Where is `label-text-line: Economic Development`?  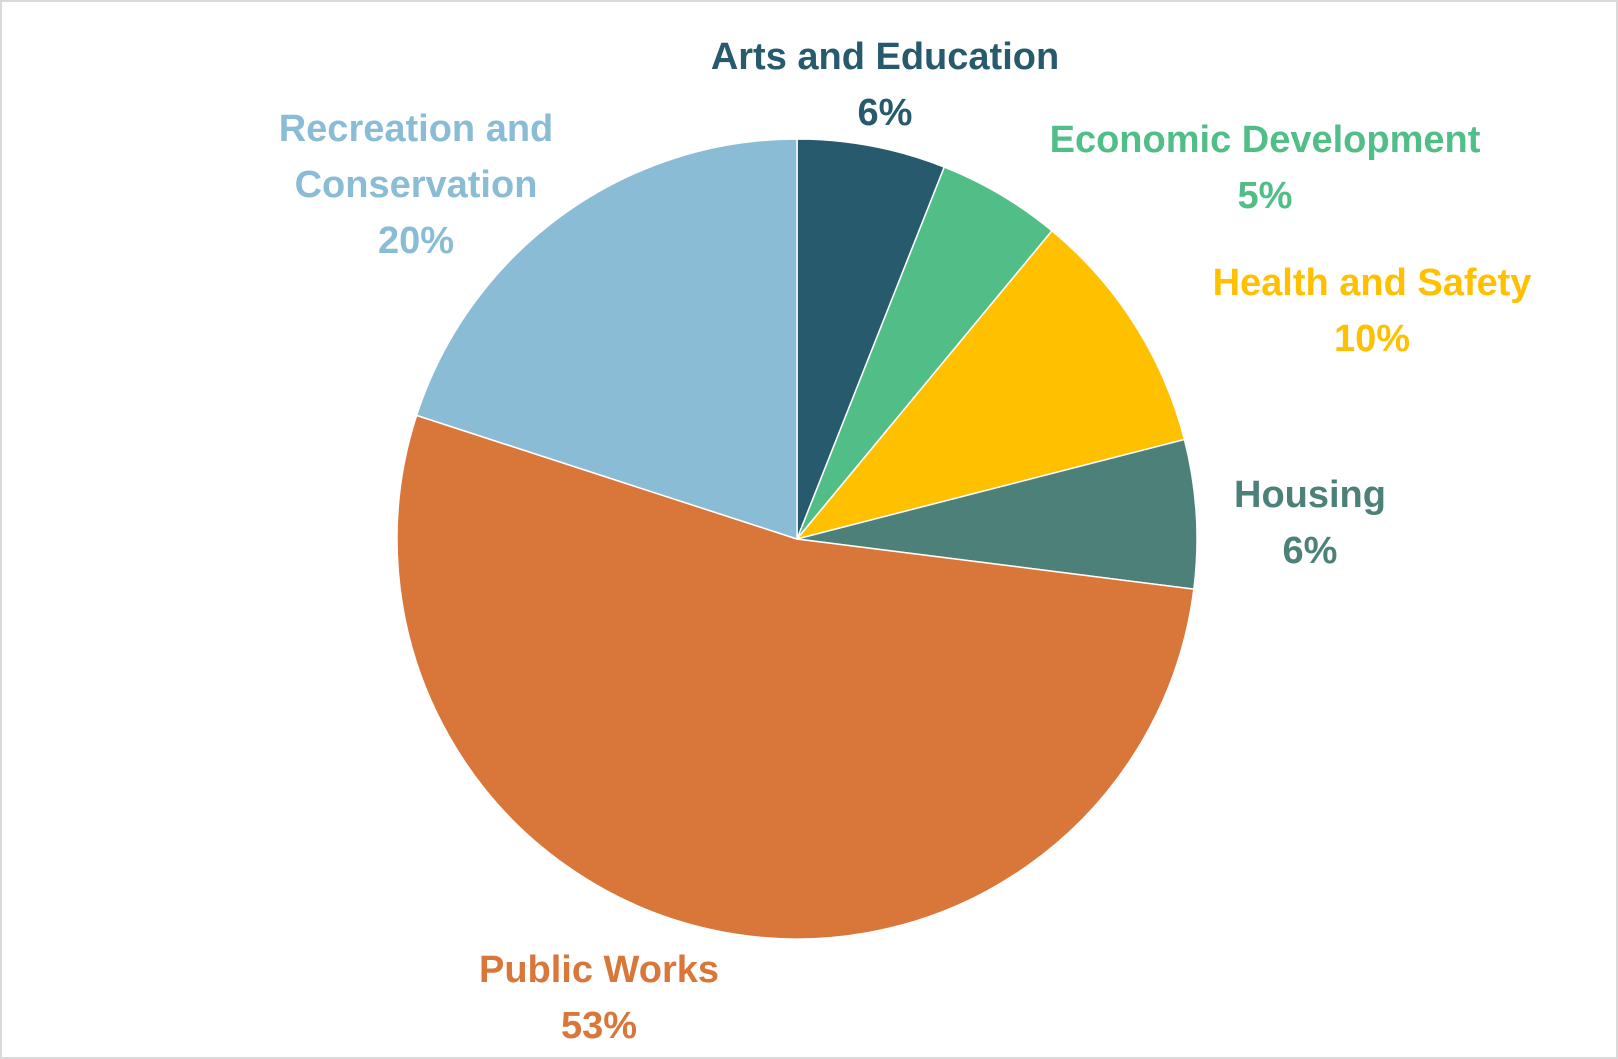
label-text-line: Economic Development is located at coordinates (1265, 140).